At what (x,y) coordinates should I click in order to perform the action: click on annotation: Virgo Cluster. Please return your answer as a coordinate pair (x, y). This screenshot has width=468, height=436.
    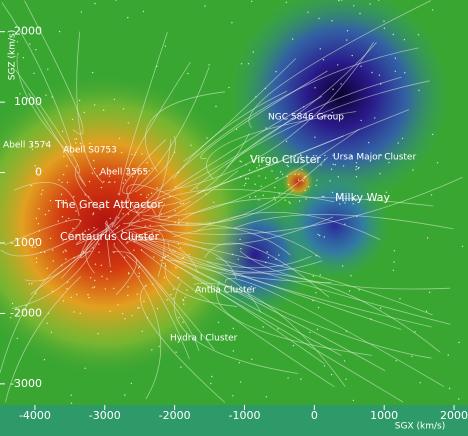
    Looking at the image, I should click on (285, 159).